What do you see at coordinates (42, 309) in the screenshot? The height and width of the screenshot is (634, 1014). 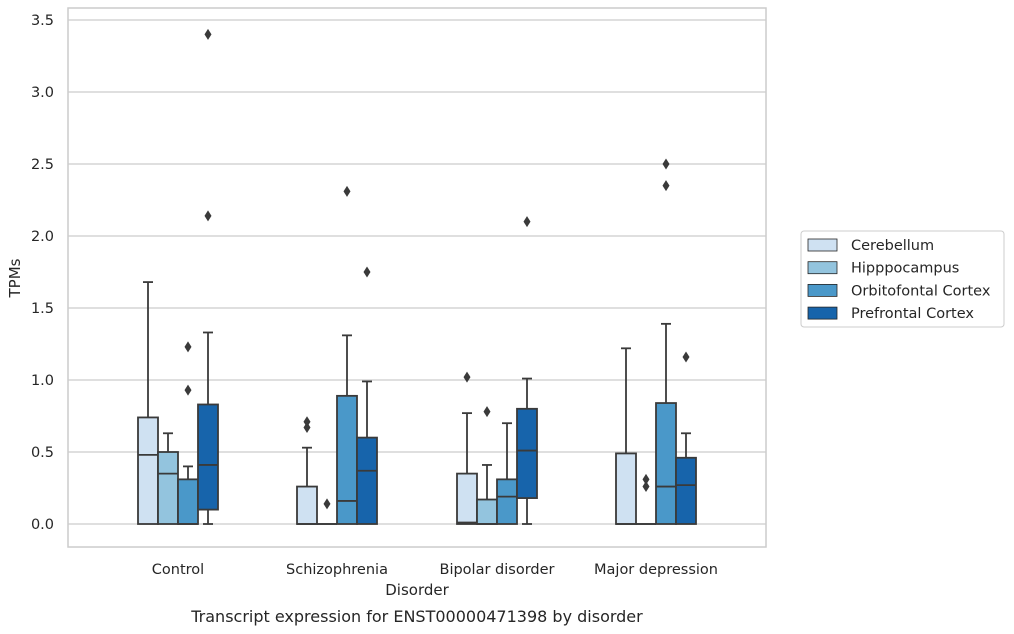 I see `y-tick-label: 1.5` at bounding box center [42, 309].